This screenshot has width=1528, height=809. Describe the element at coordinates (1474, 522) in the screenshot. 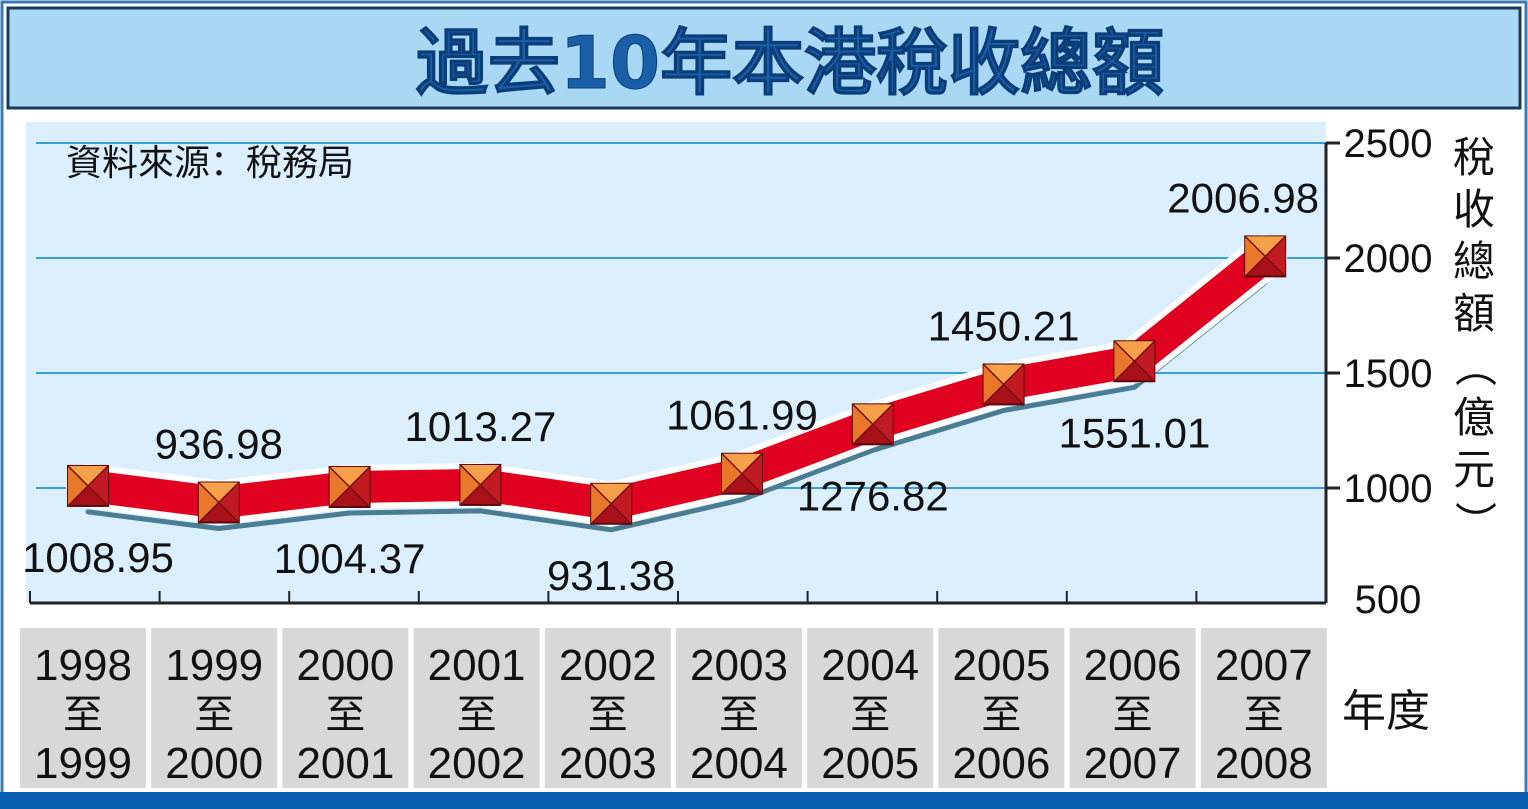

I see `y-axis-title-char: ）` at that location.